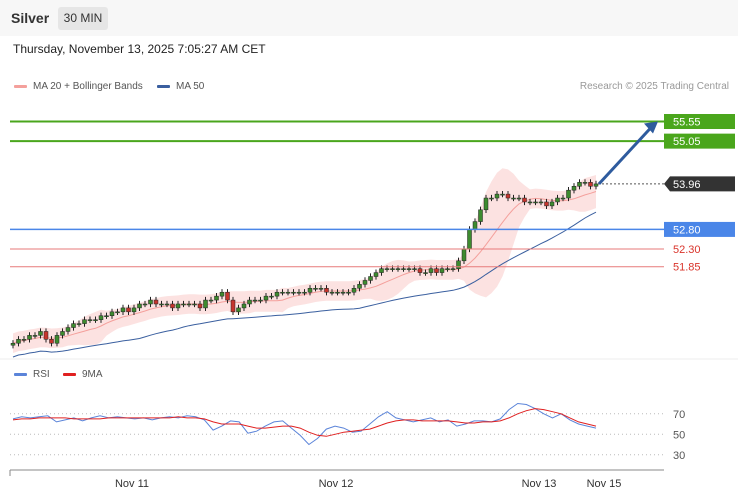  What do you see at coordinates (625, 155) in the screenshot?
I see `forecast-arrow-line` at bounding box center [625, 155].